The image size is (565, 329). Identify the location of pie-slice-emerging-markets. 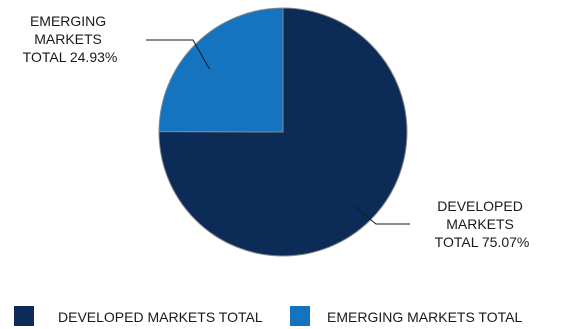
(221, 70).